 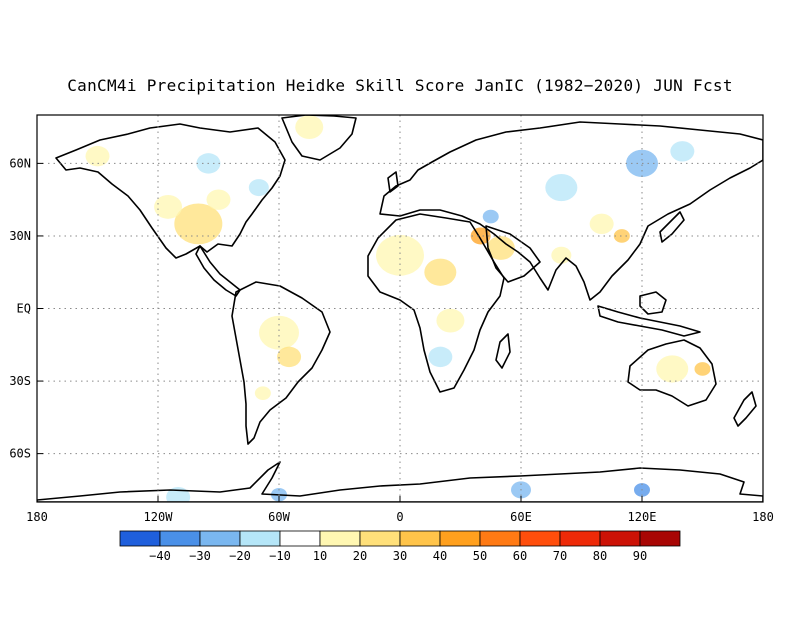 I want to click on y-tick-label: 30N, so click(x=20, y=236).